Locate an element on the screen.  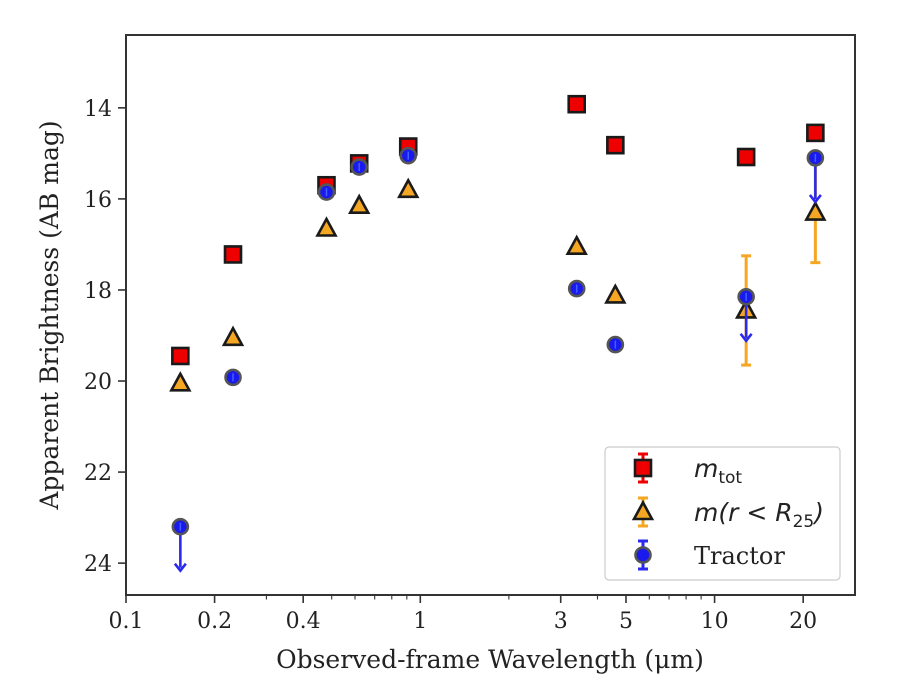
legend-label-mtot: mtot is located at coordinates (718, 471).